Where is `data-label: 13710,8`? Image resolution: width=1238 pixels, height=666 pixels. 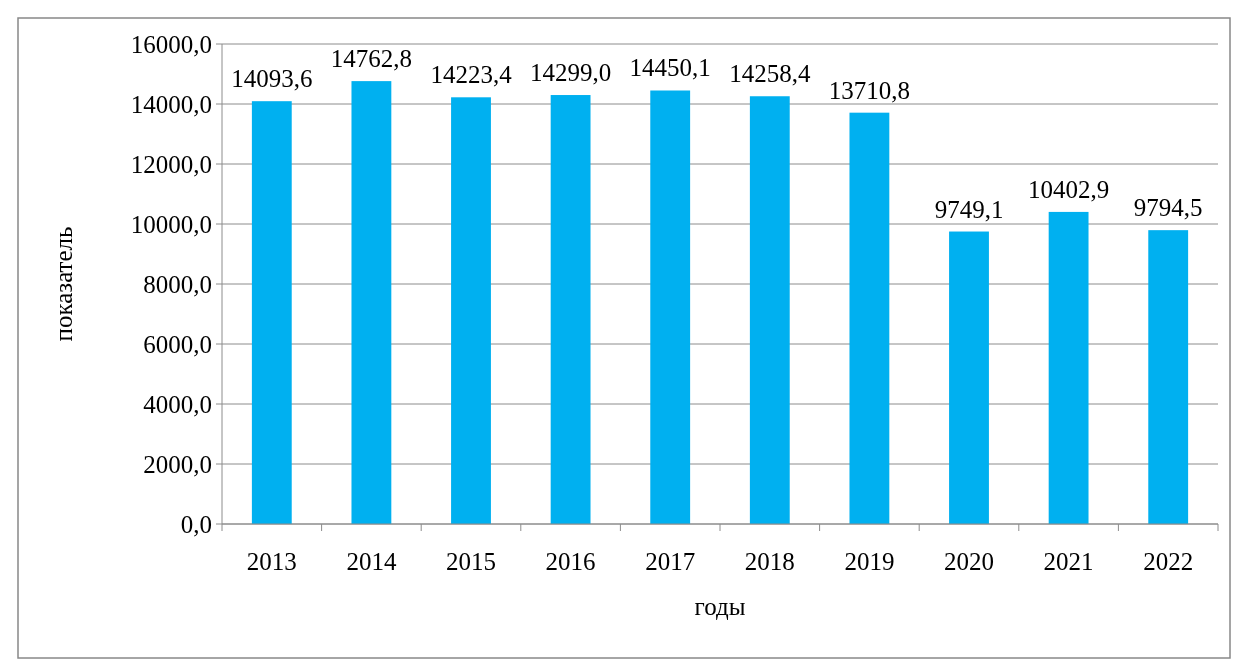
data-label: 13710,8 is located at coordinates (869, 90).